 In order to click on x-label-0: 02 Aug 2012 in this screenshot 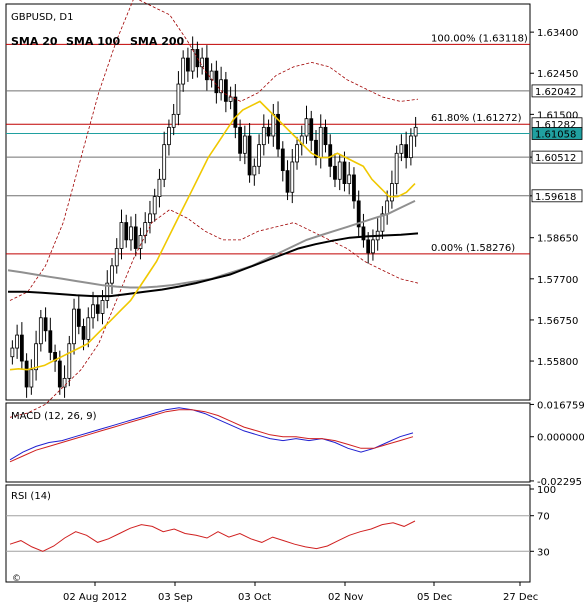, I will do `click(95, 597)`.